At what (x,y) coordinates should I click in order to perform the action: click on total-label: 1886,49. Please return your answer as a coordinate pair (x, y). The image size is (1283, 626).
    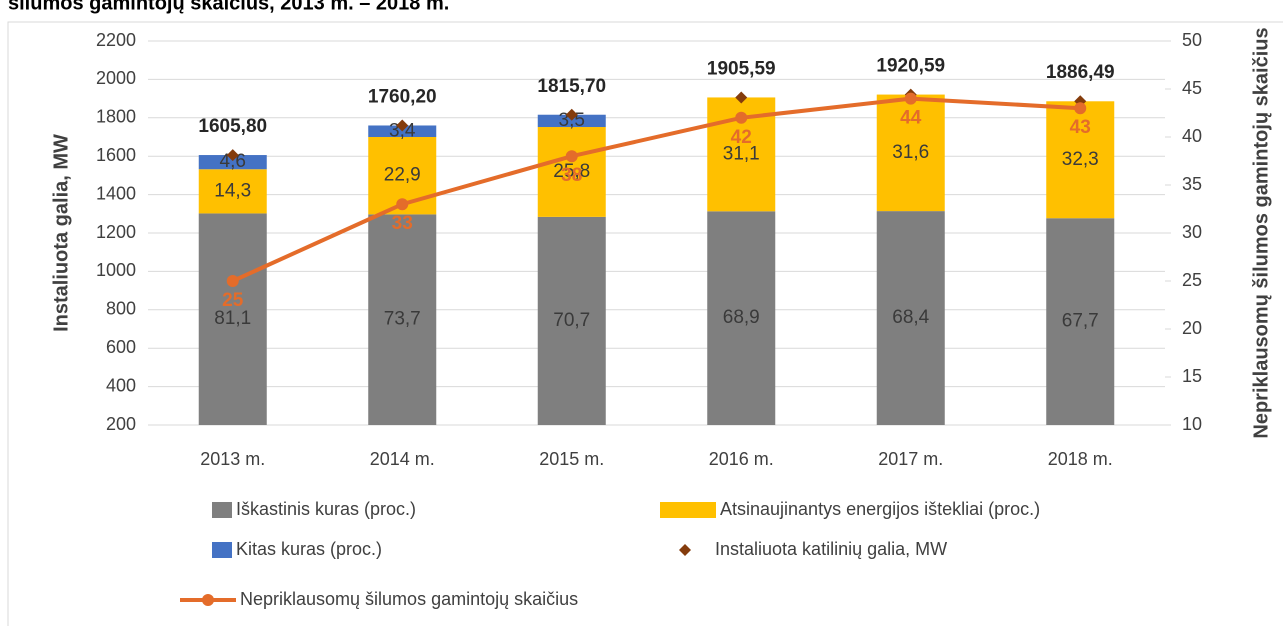
    Looking at the image, I should click on (1080, 72).